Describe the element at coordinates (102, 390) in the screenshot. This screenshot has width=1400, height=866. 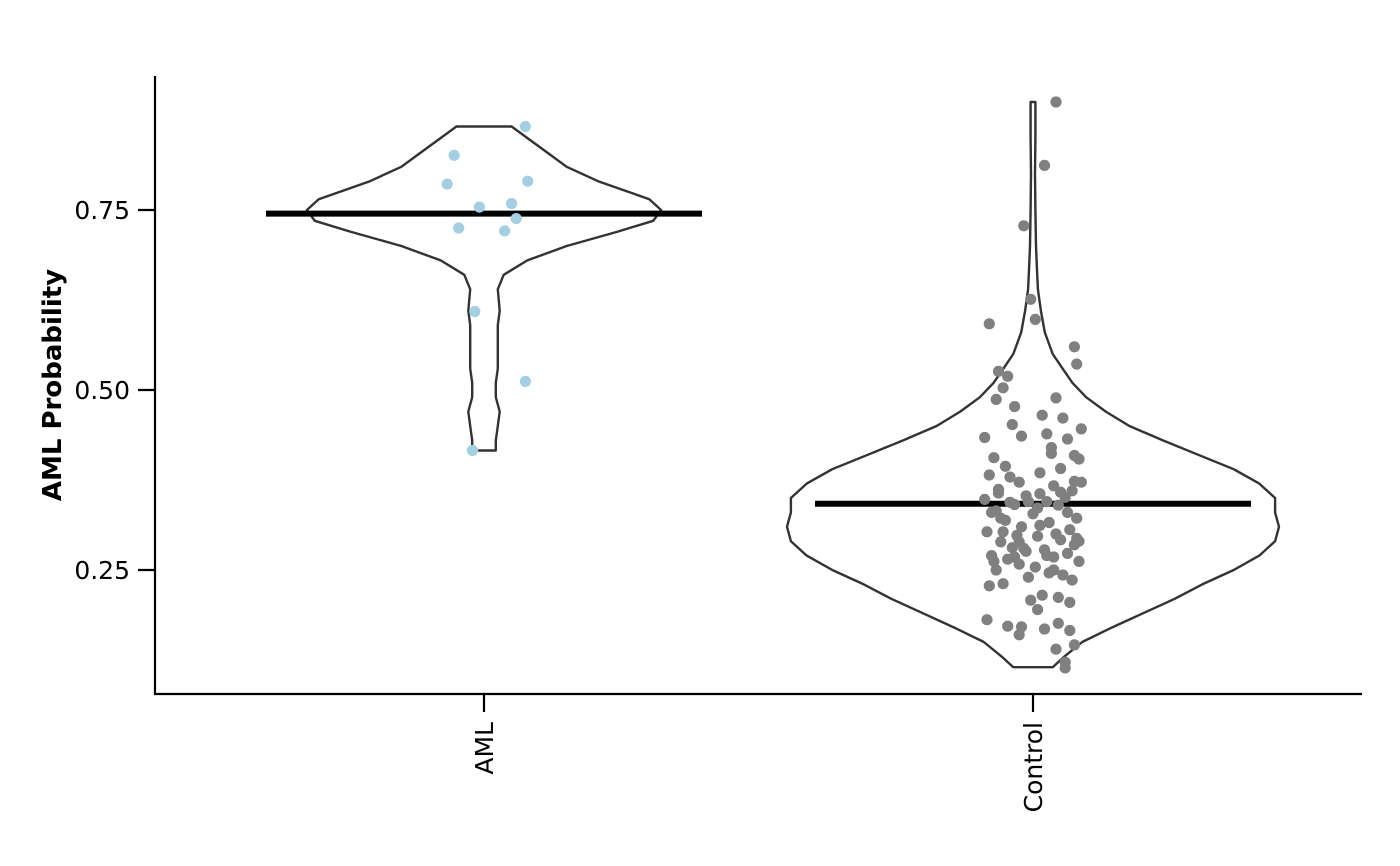
I see `y-tick-label: 0.50` at that location.